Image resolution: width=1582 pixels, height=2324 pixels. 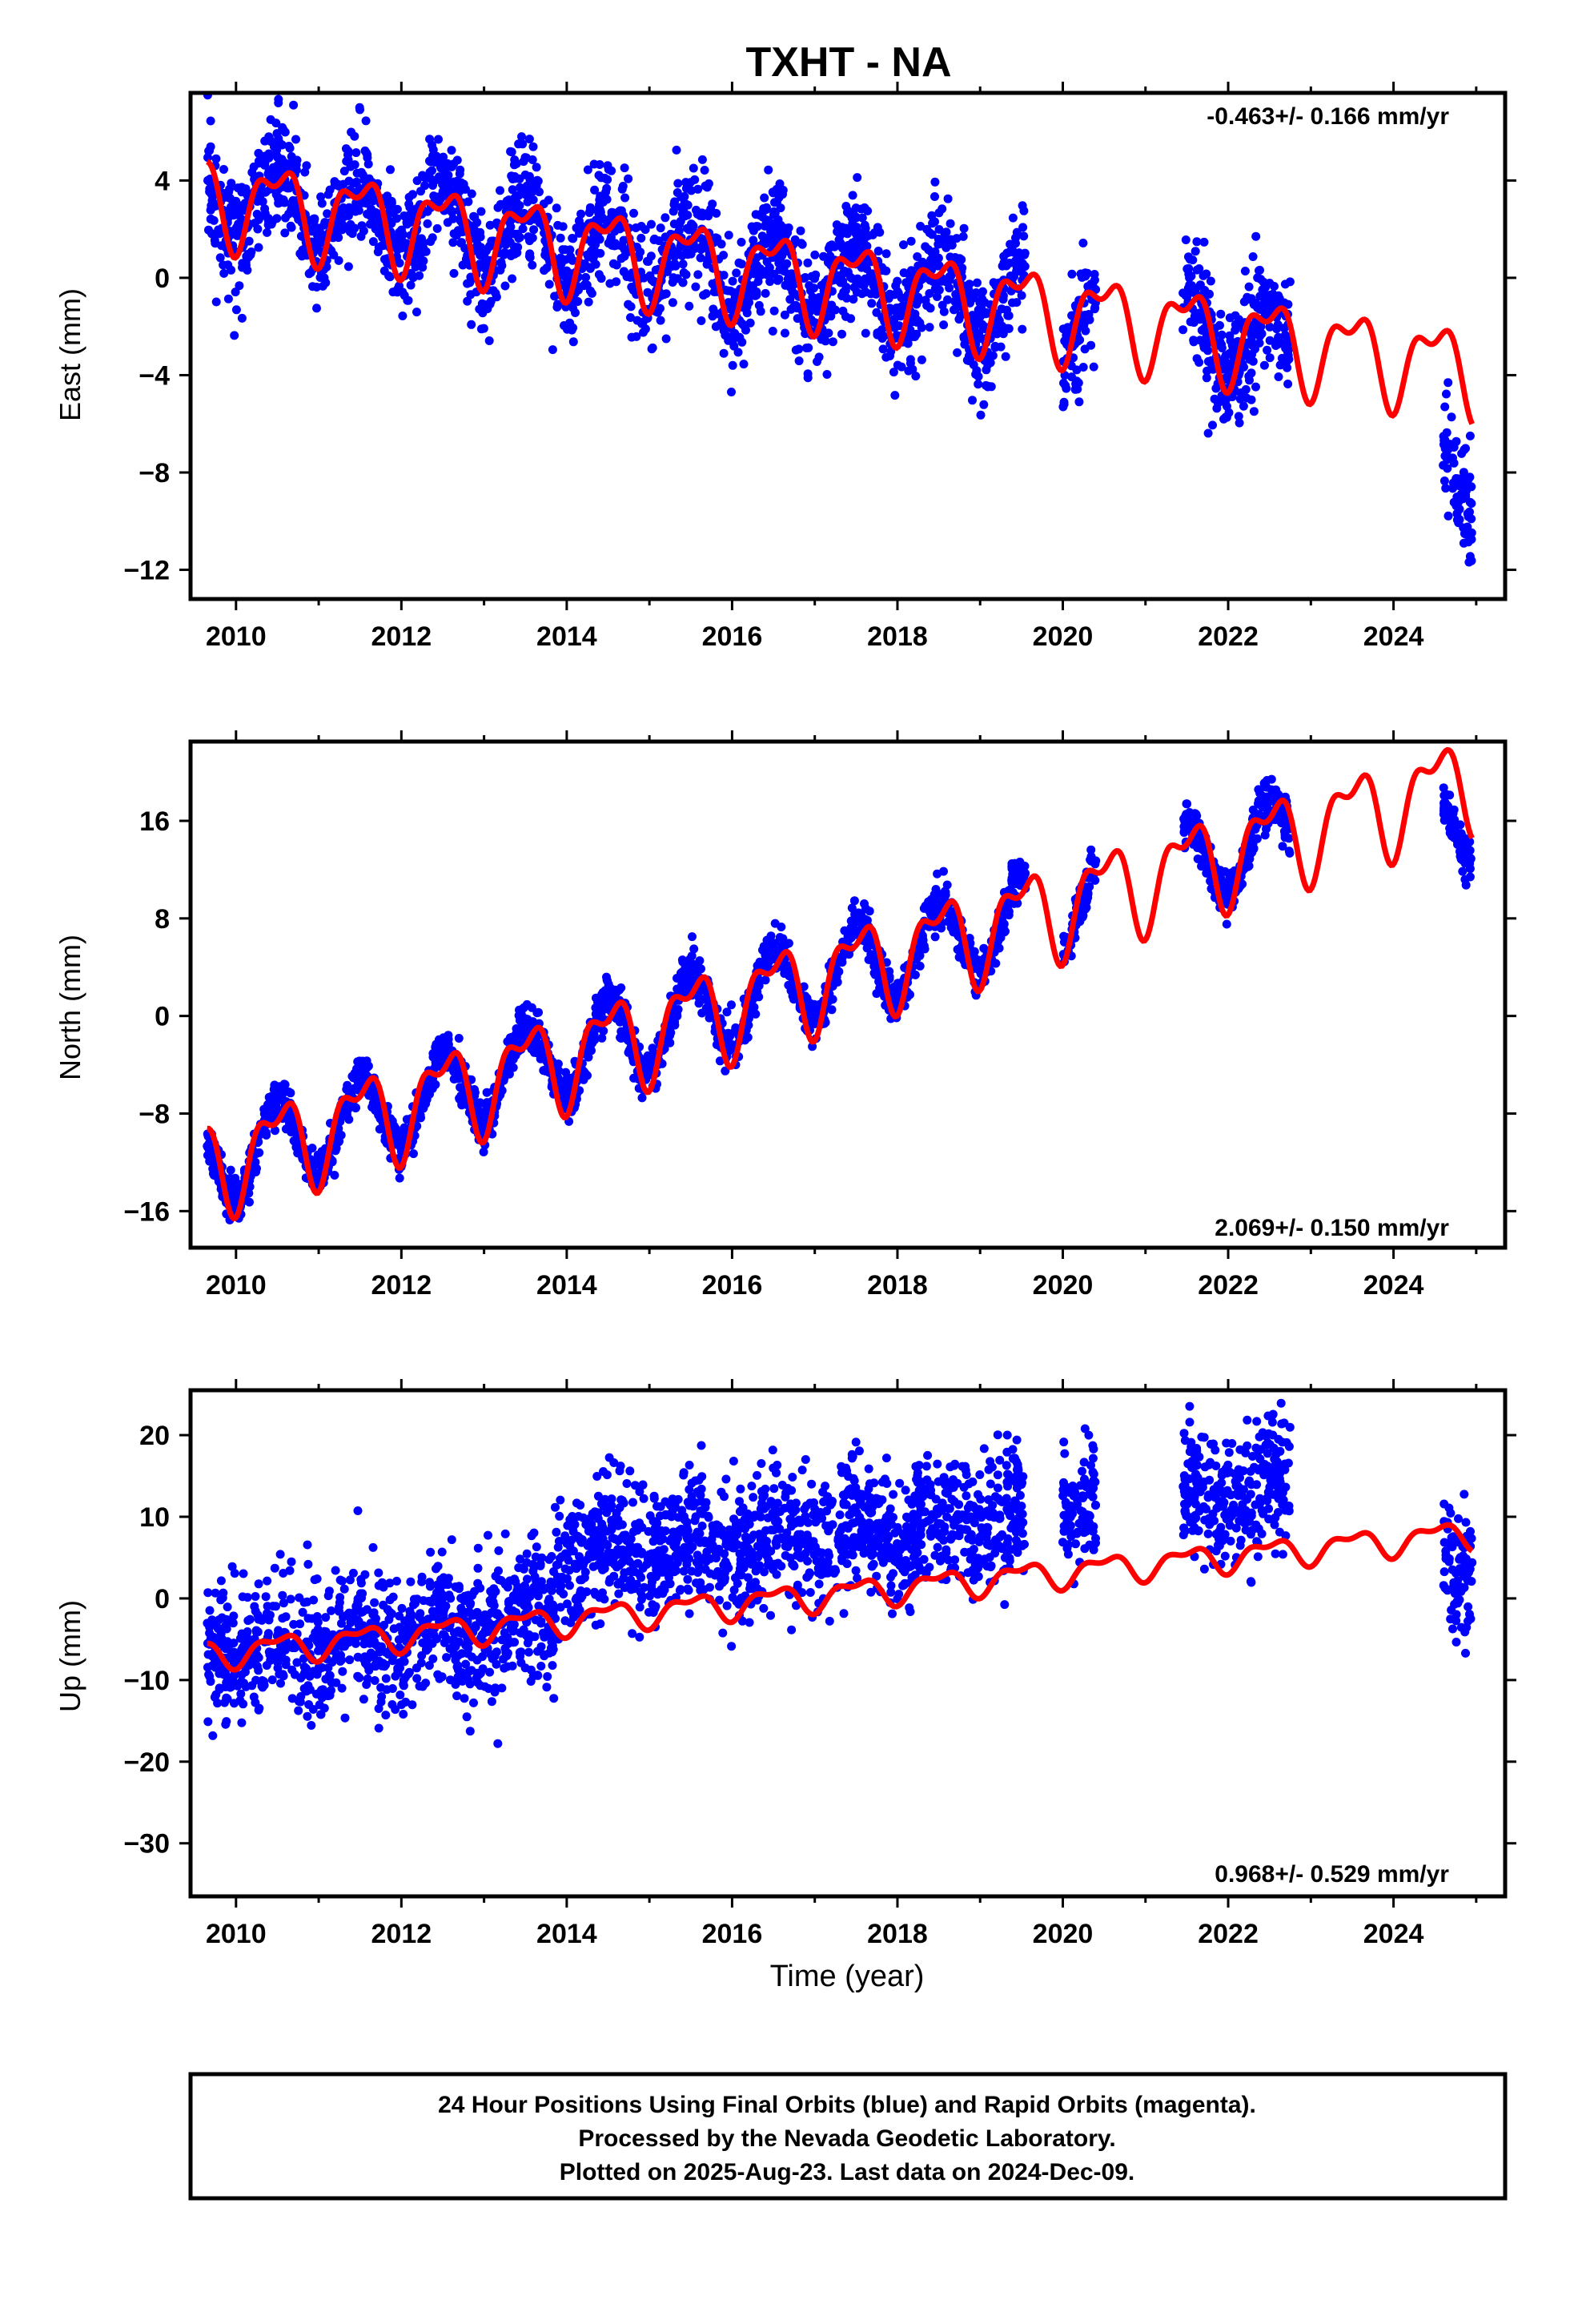 What do you see at coordinates (154, 375) in the screenshot?
I see `y-tick-label: −4` at bounding box center [154, 375].